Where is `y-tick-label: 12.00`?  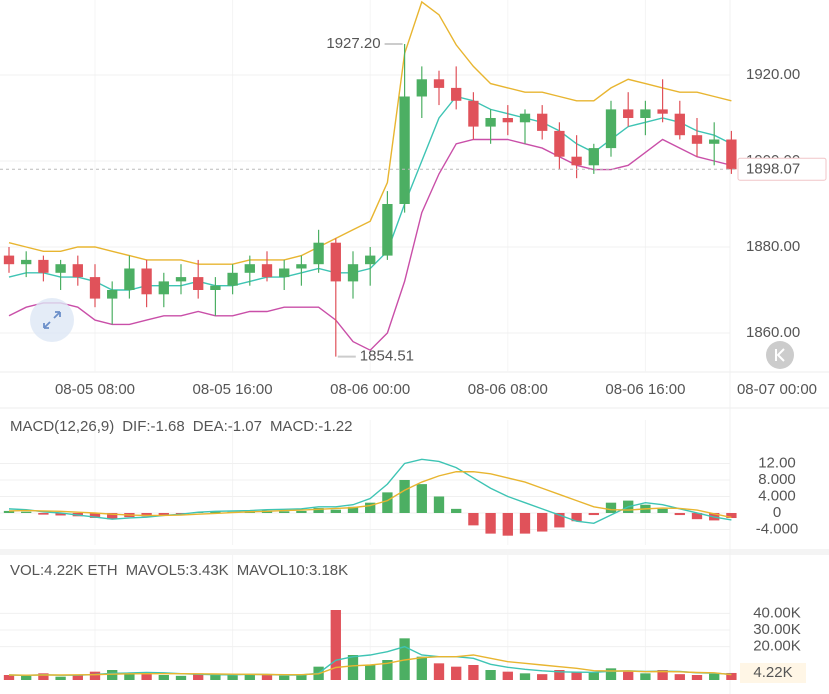
y-tick-label: 12.00 is located at coordinates (777, 462).